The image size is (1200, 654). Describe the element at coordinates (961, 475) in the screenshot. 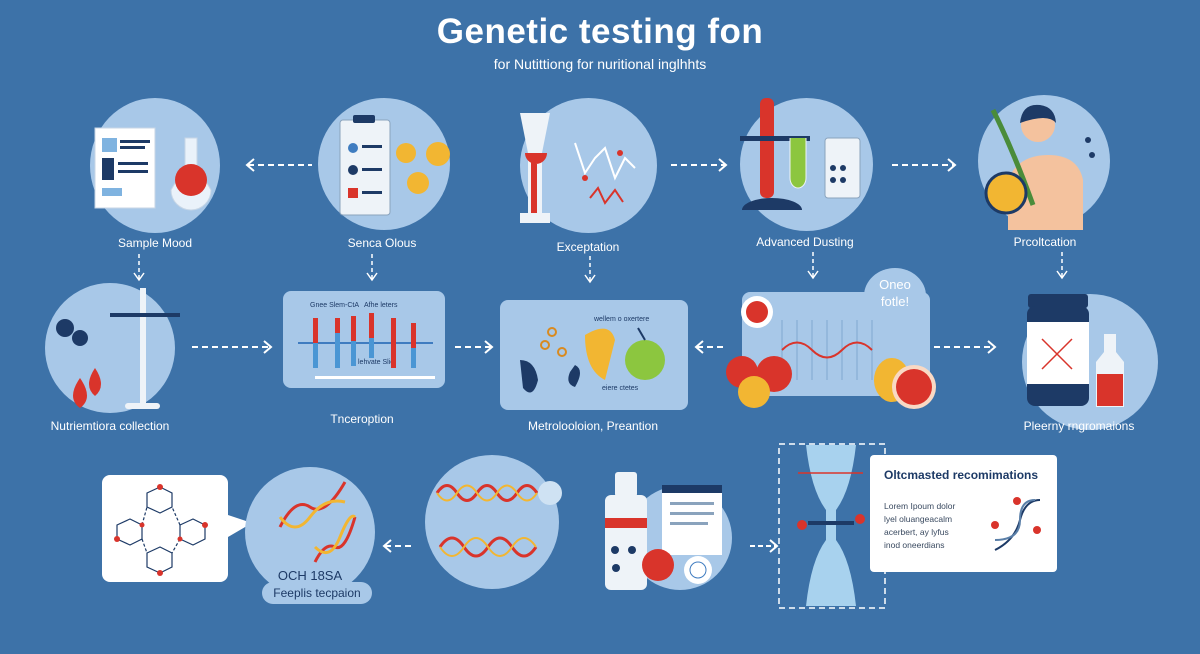

I see `result-card-title: Oltcmasted recomimations` at that location.